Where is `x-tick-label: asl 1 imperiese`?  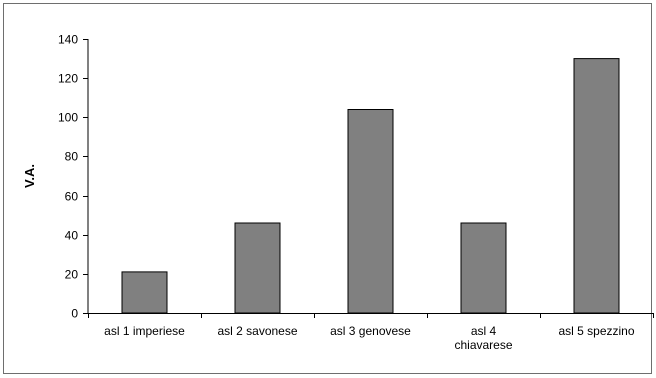 x-tick-label: asl 1 imperiese is located at coordinates (144, 331).